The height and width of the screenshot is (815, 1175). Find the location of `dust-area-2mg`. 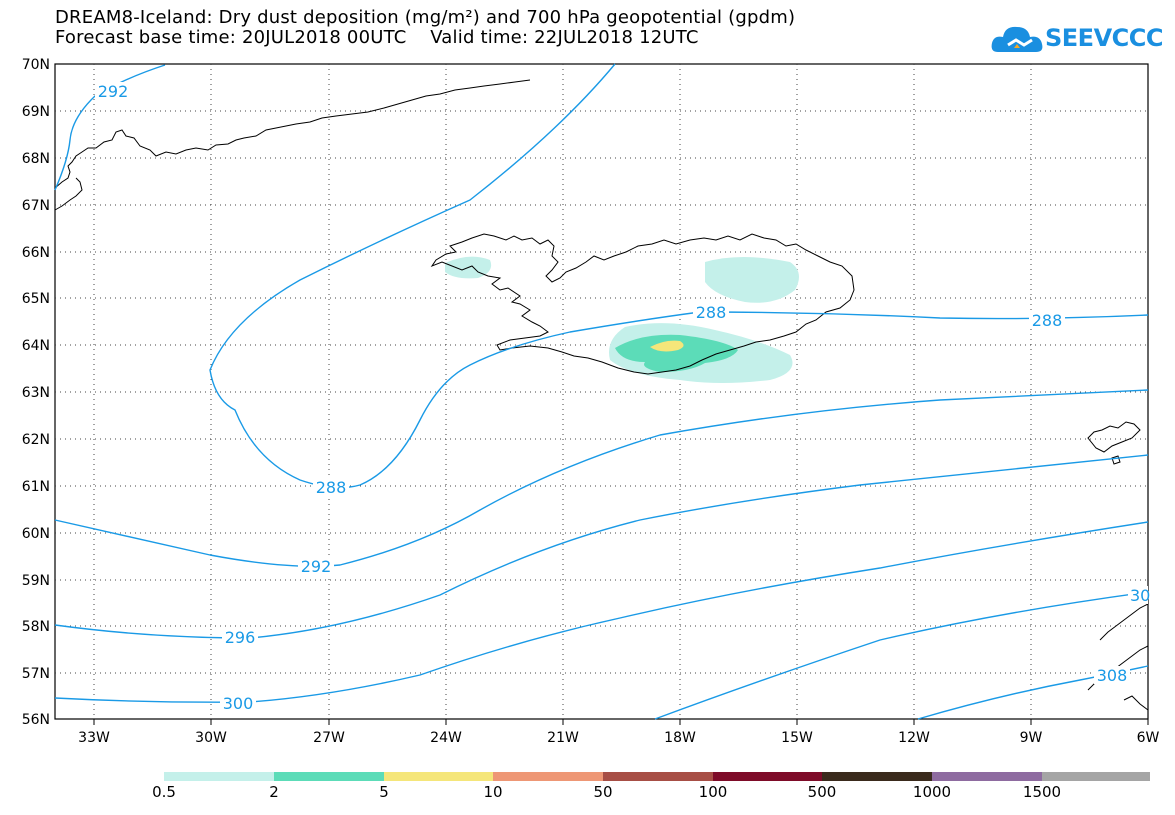

dust-area-2mg is located at coordinates (676, 353).